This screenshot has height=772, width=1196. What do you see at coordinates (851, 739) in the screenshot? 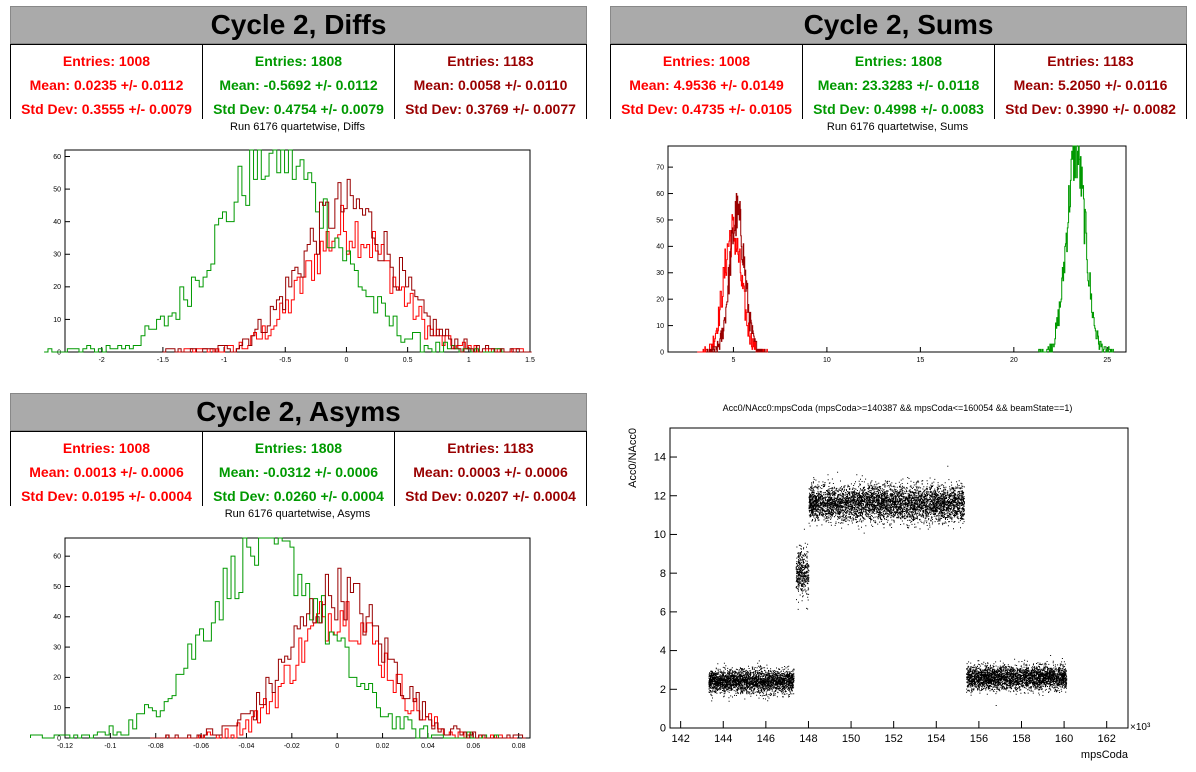
I see `x-tick-label: 150` at bounding box center [851, 739].